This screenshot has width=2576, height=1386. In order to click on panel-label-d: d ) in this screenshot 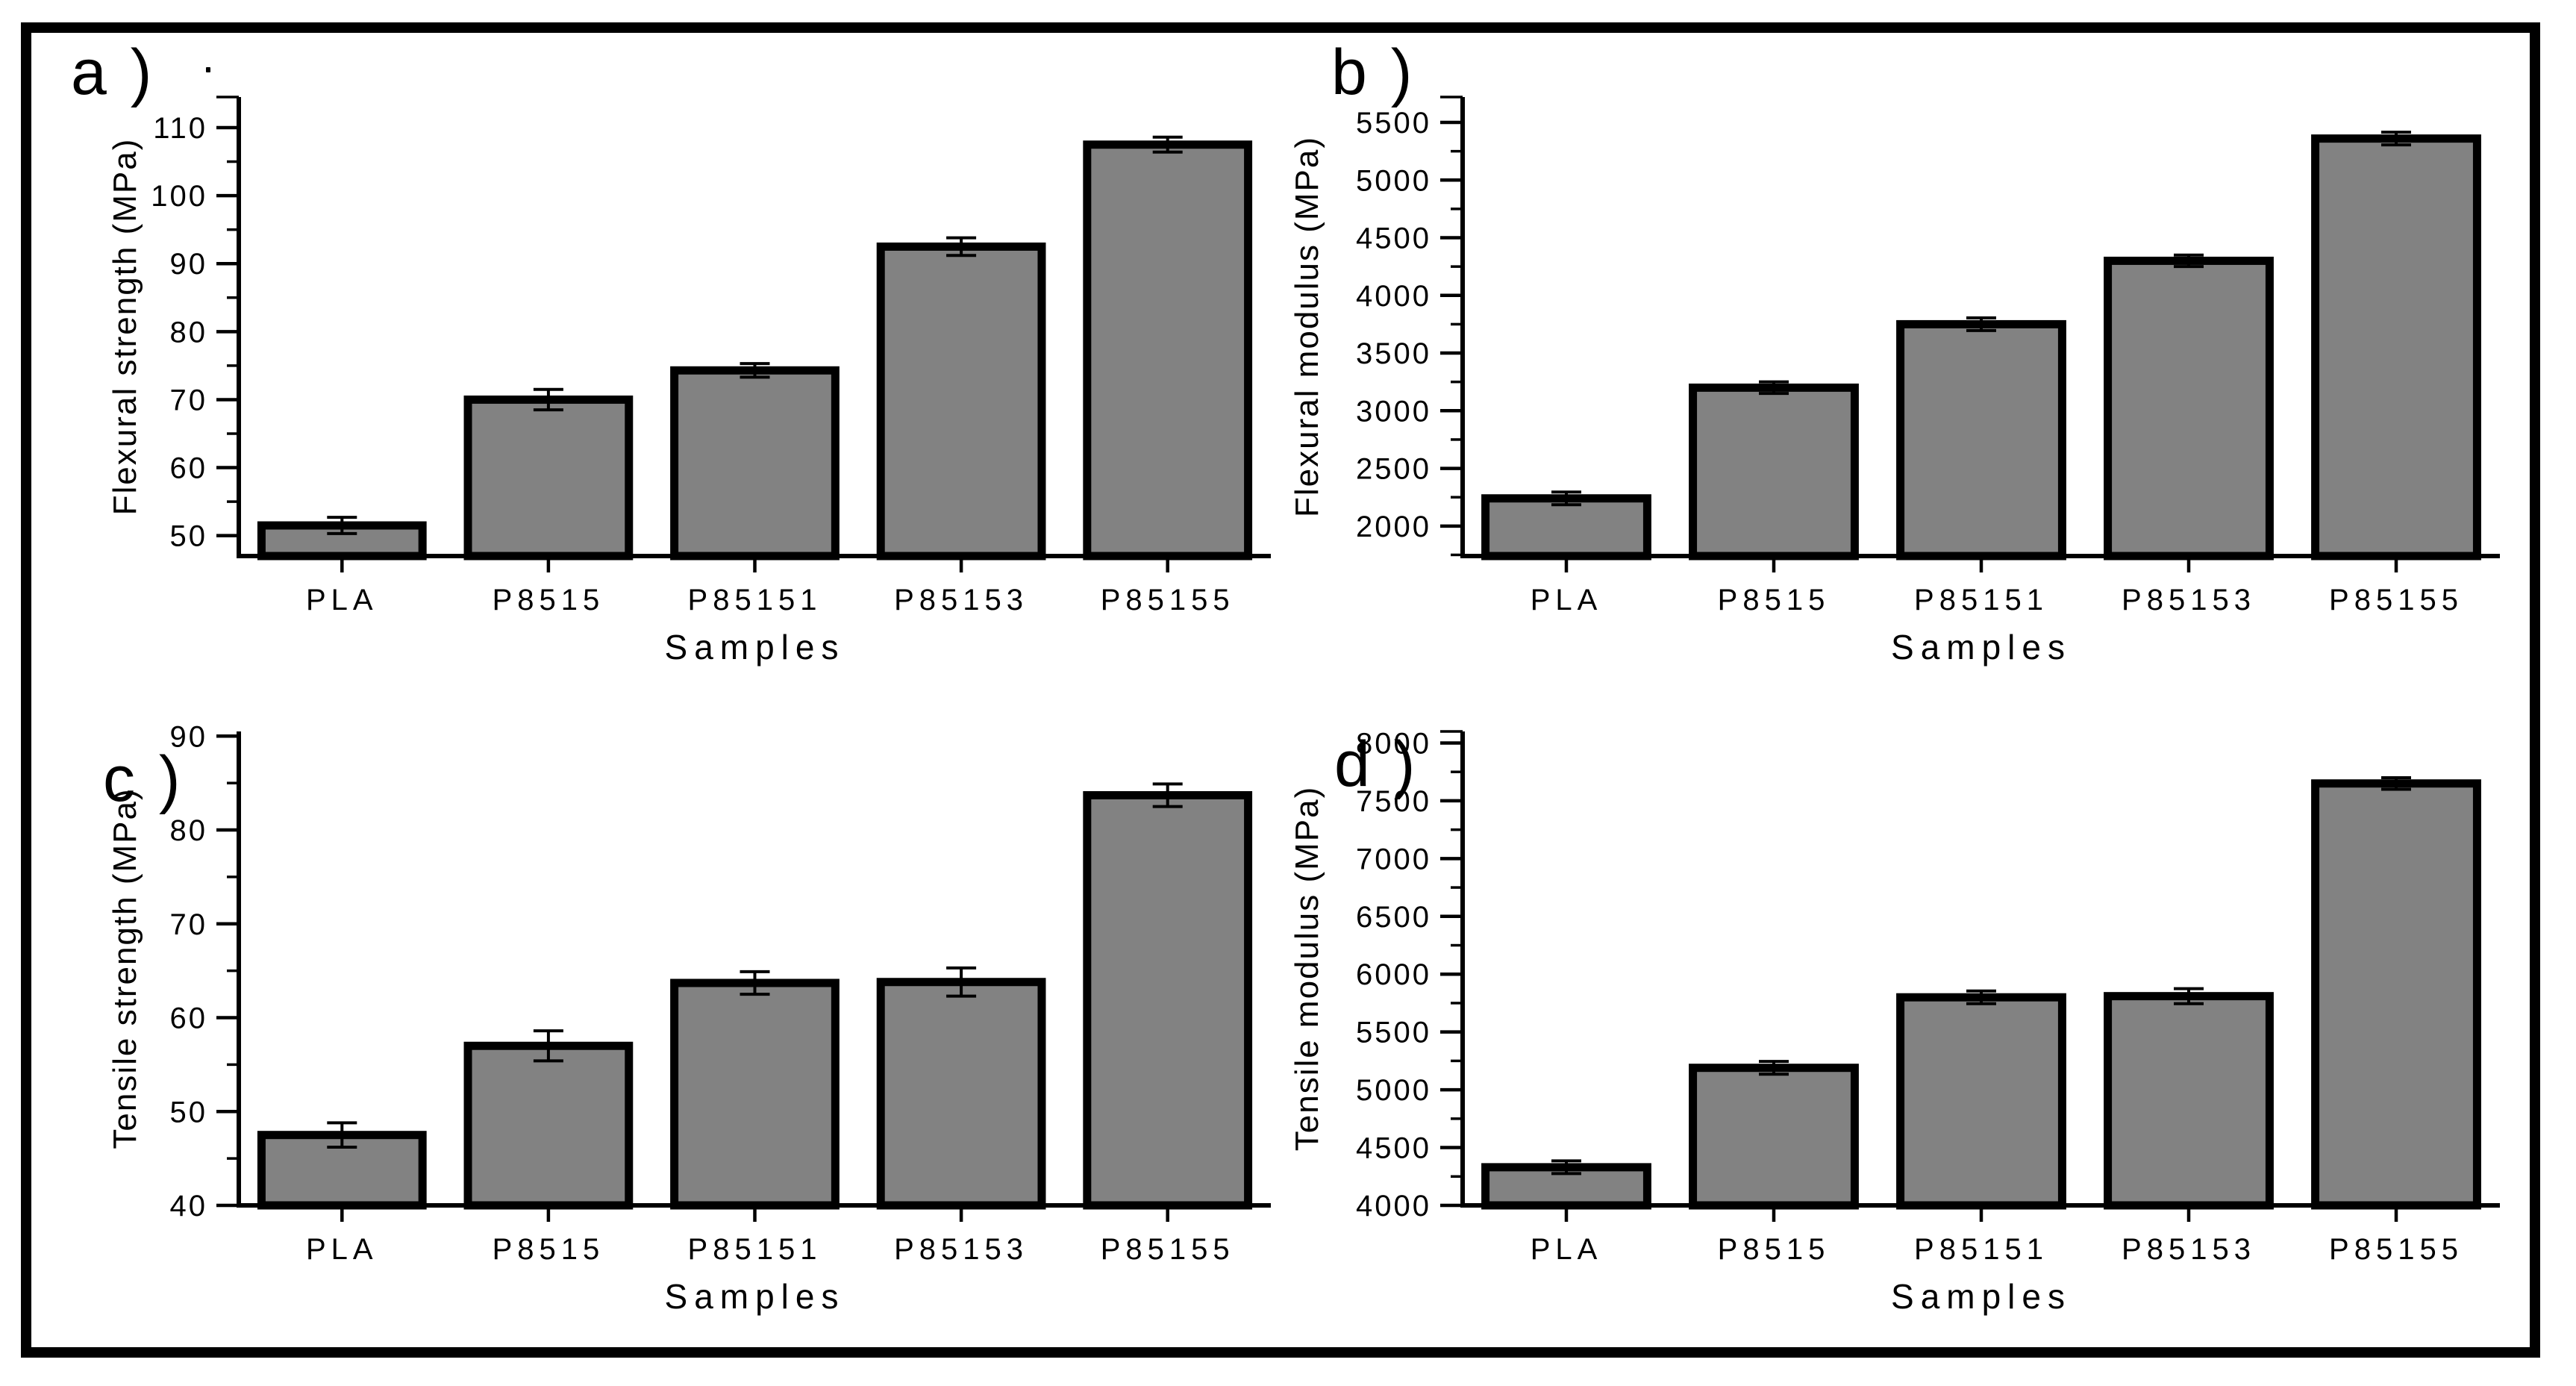, I will do `click(1376, 764)`.